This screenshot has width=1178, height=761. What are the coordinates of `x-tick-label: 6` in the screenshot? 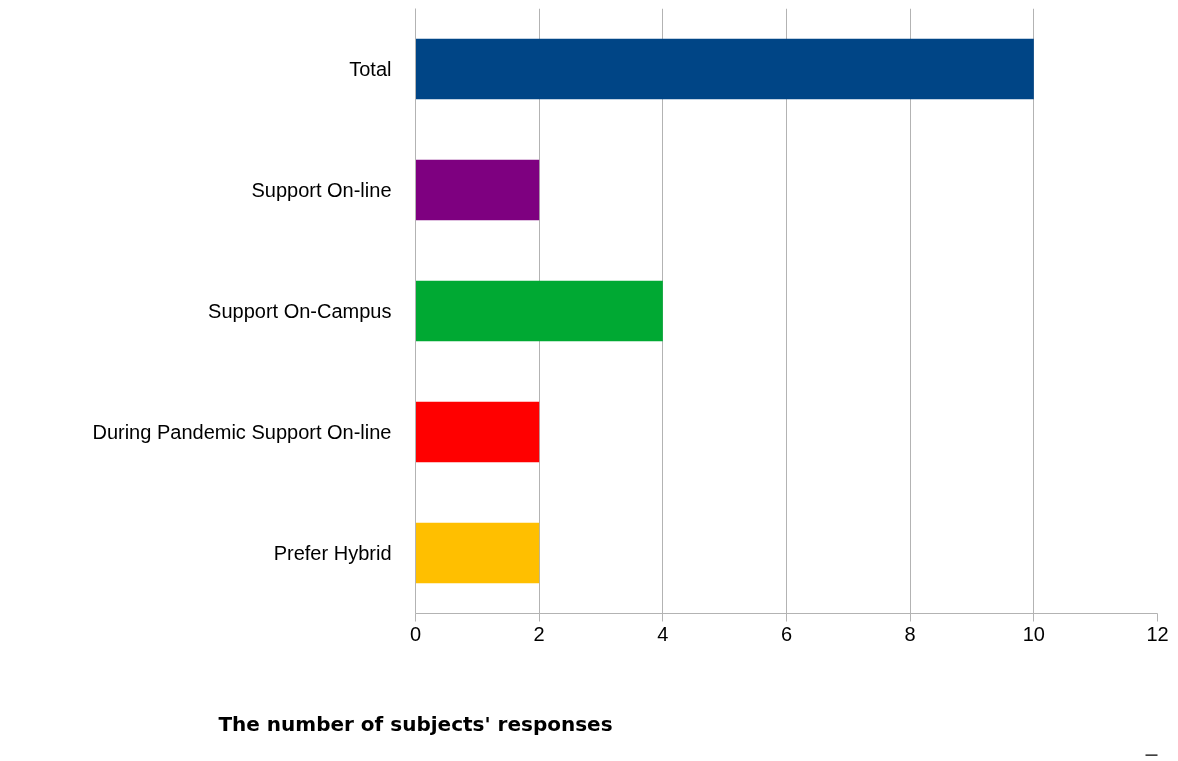 It's located at (786, 633).